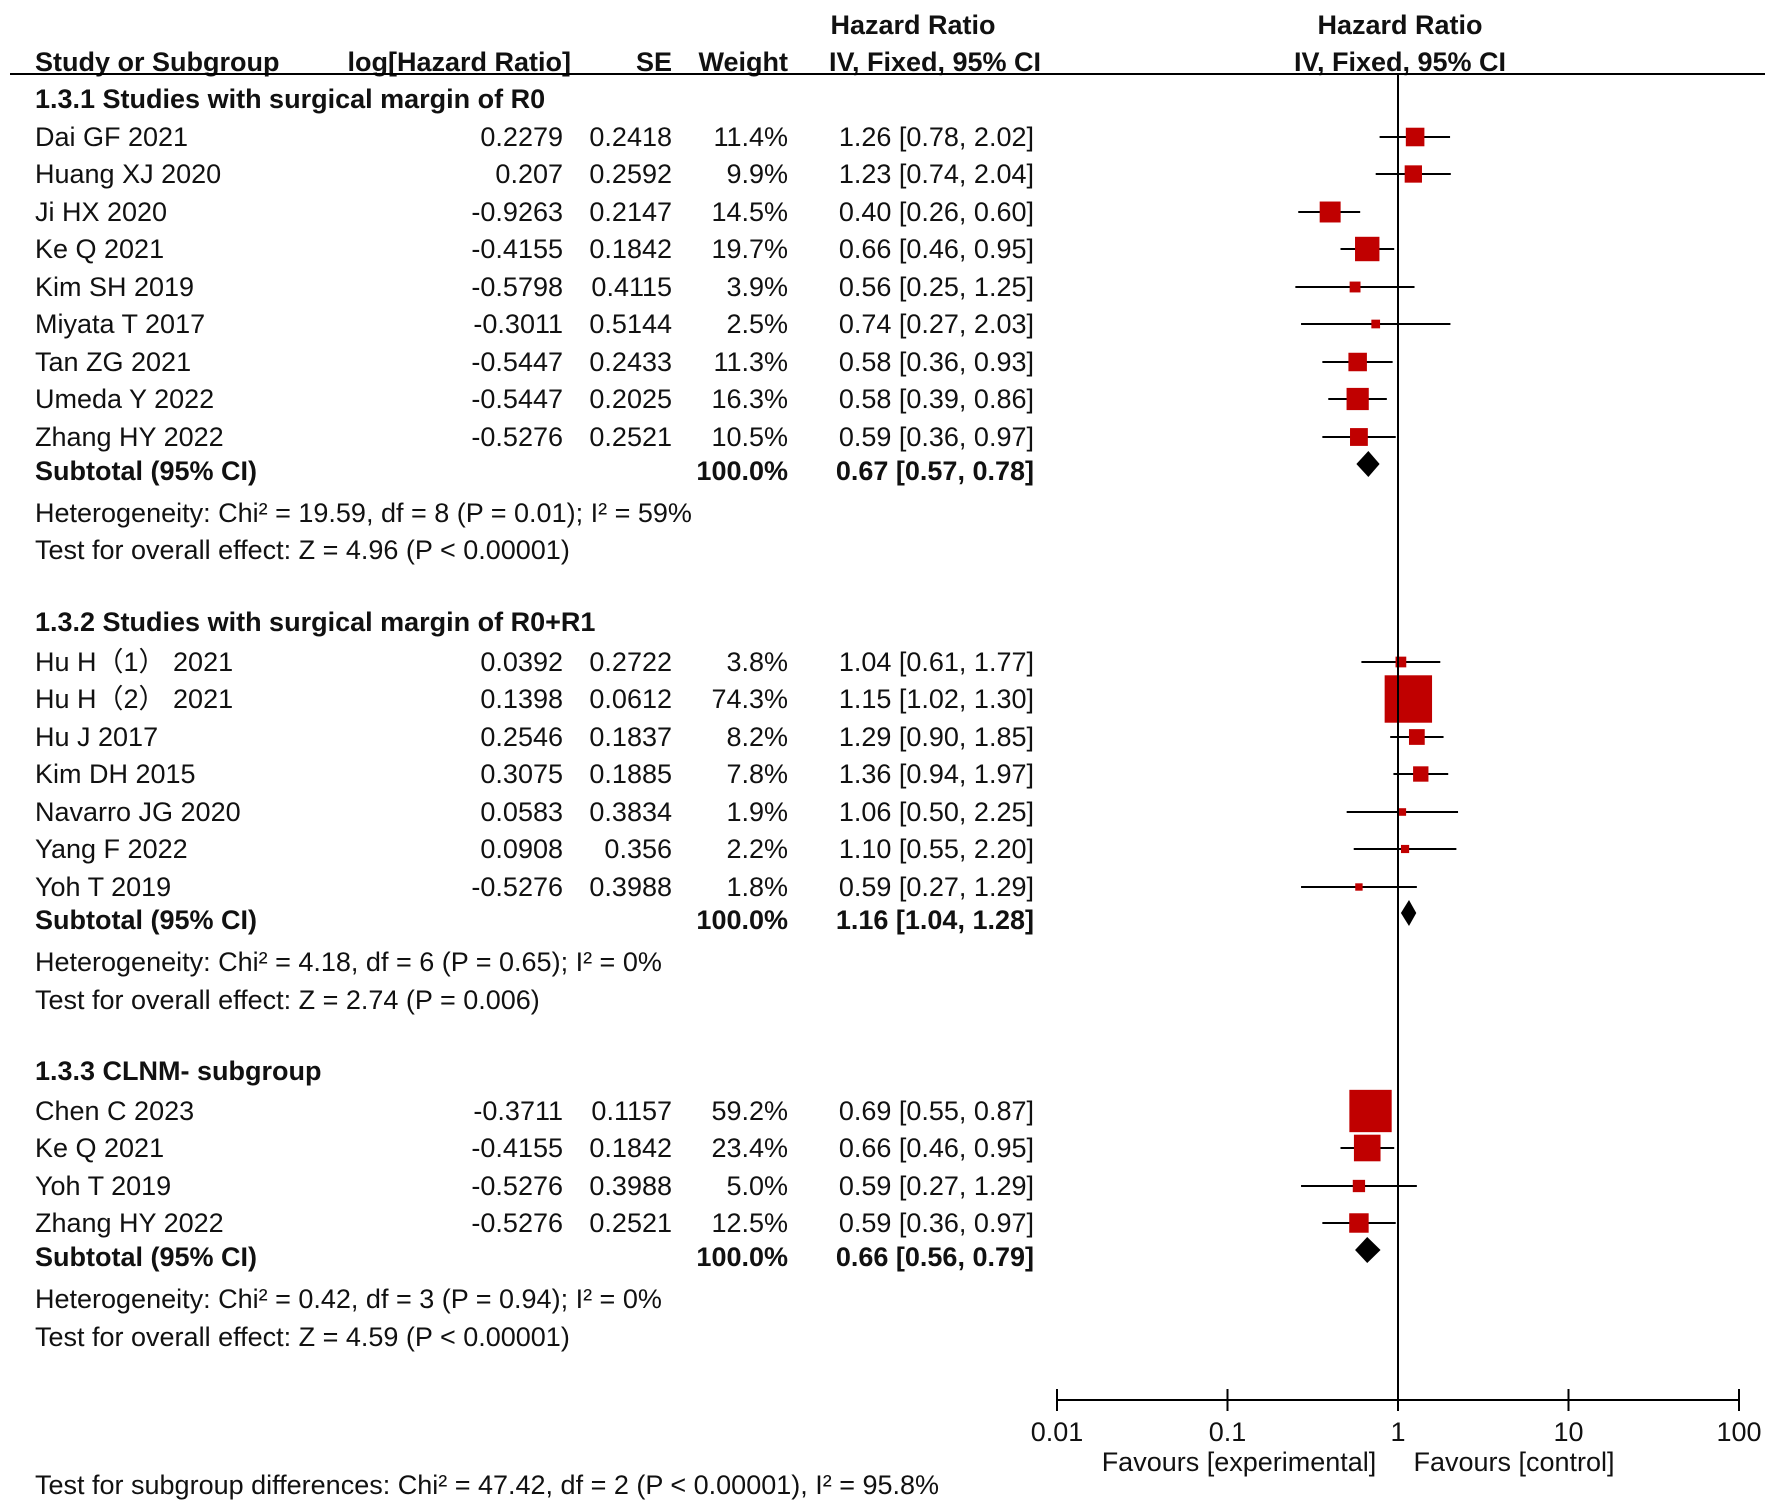  I want to click on study-name: Tan ZG 2021, so click(113, 362).